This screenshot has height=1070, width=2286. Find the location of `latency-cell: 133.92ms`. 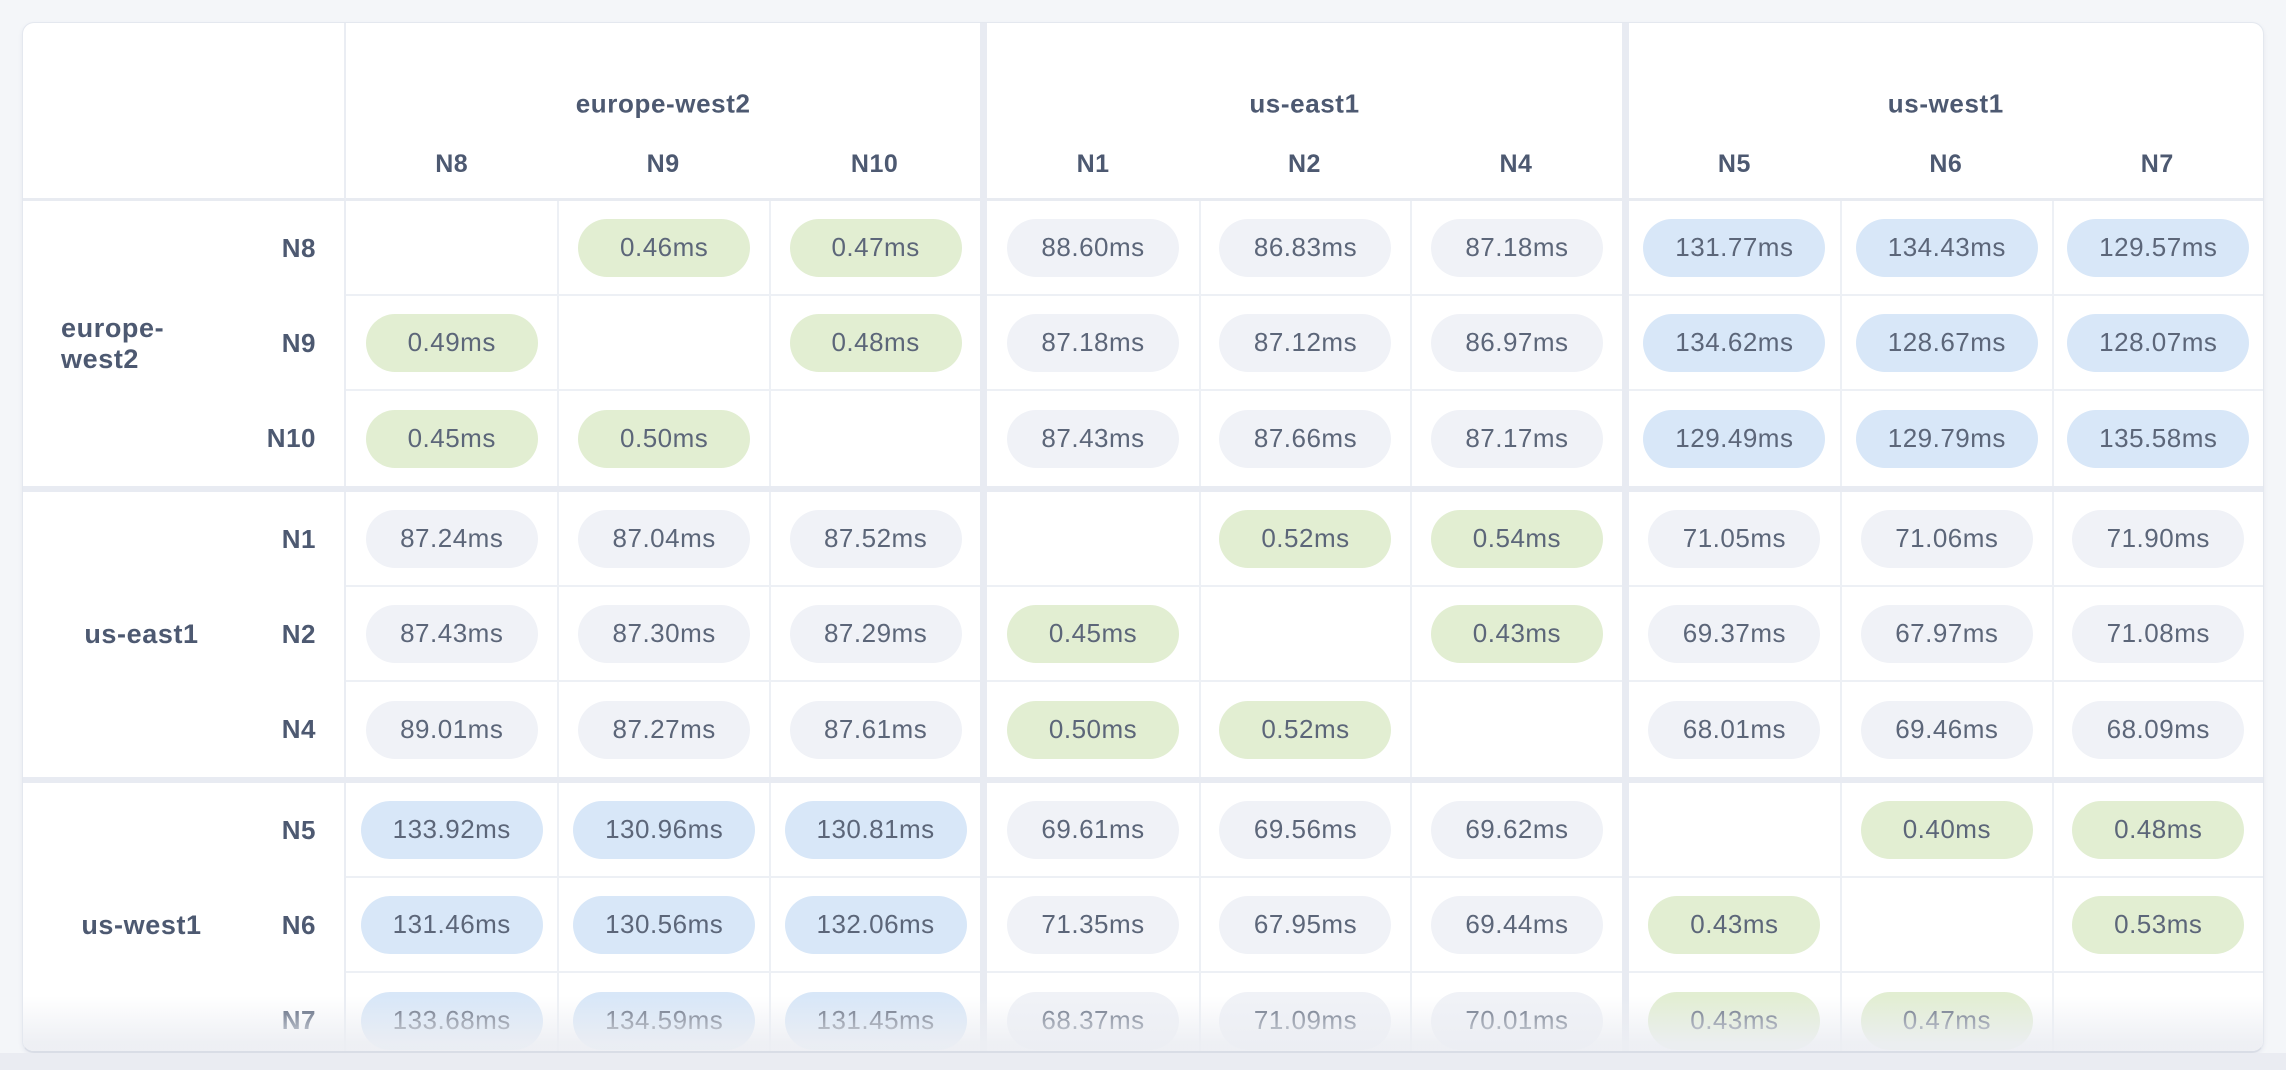

latency-cell: 133.92ms is located at coordinates (452, 830).